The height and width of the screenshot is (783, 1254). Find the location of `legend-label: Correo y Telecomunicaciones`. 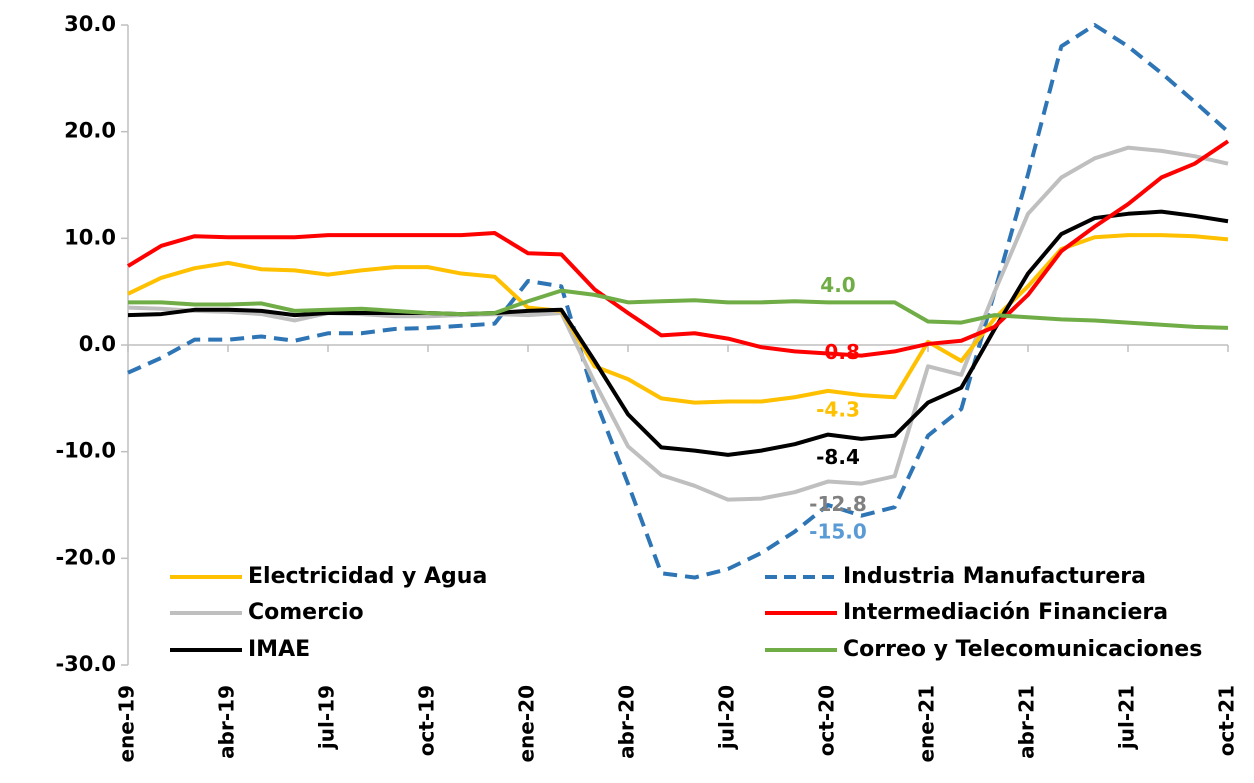

legend-label: Correo y Telecomunicaciones is located at coordinates (1022, 649).